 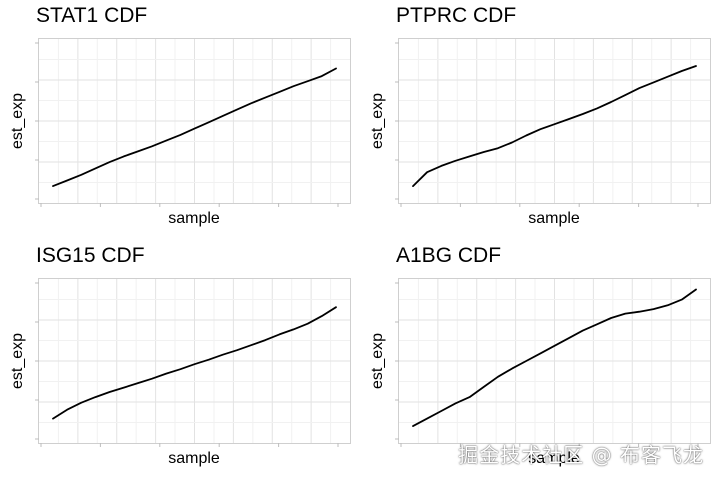 I want to click on panel-title: STAT1 CDF, so click(x=92, y=15).